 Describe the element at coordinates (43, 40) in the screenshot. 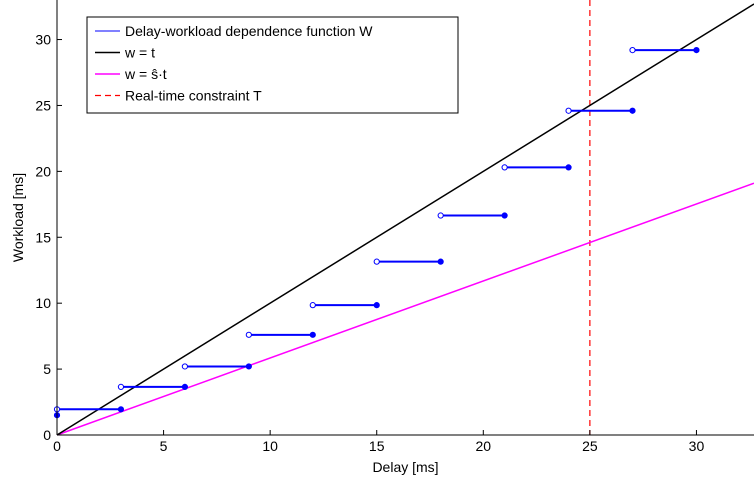

I see `y-tick-label: 30` at that location.